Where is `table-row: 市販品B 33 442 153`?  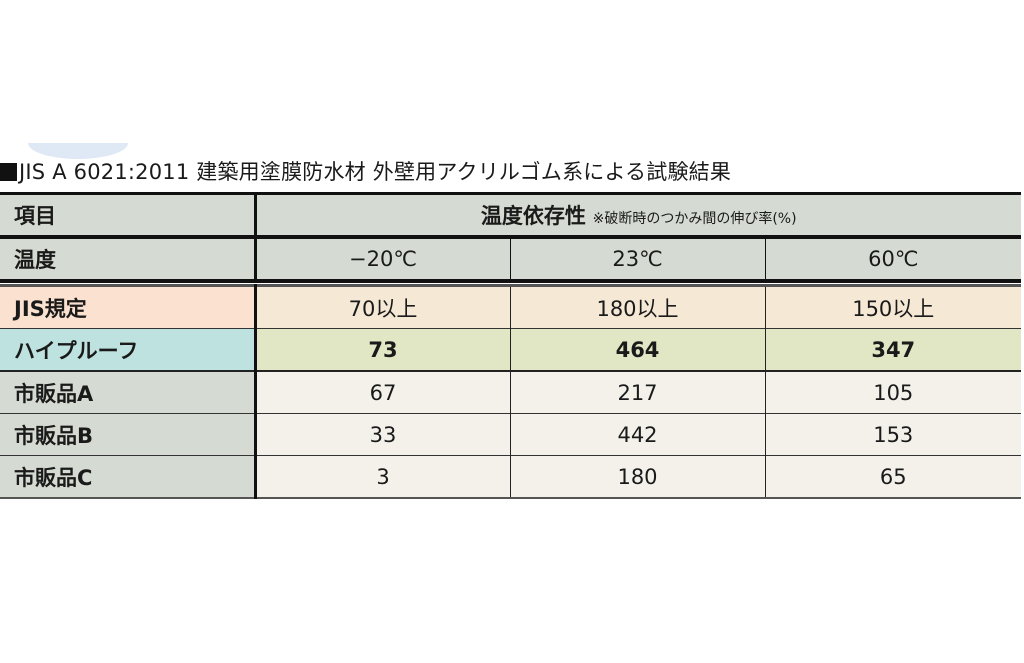 table-row: 市販品B 33 442 153 is located at coordinates (510, 434).